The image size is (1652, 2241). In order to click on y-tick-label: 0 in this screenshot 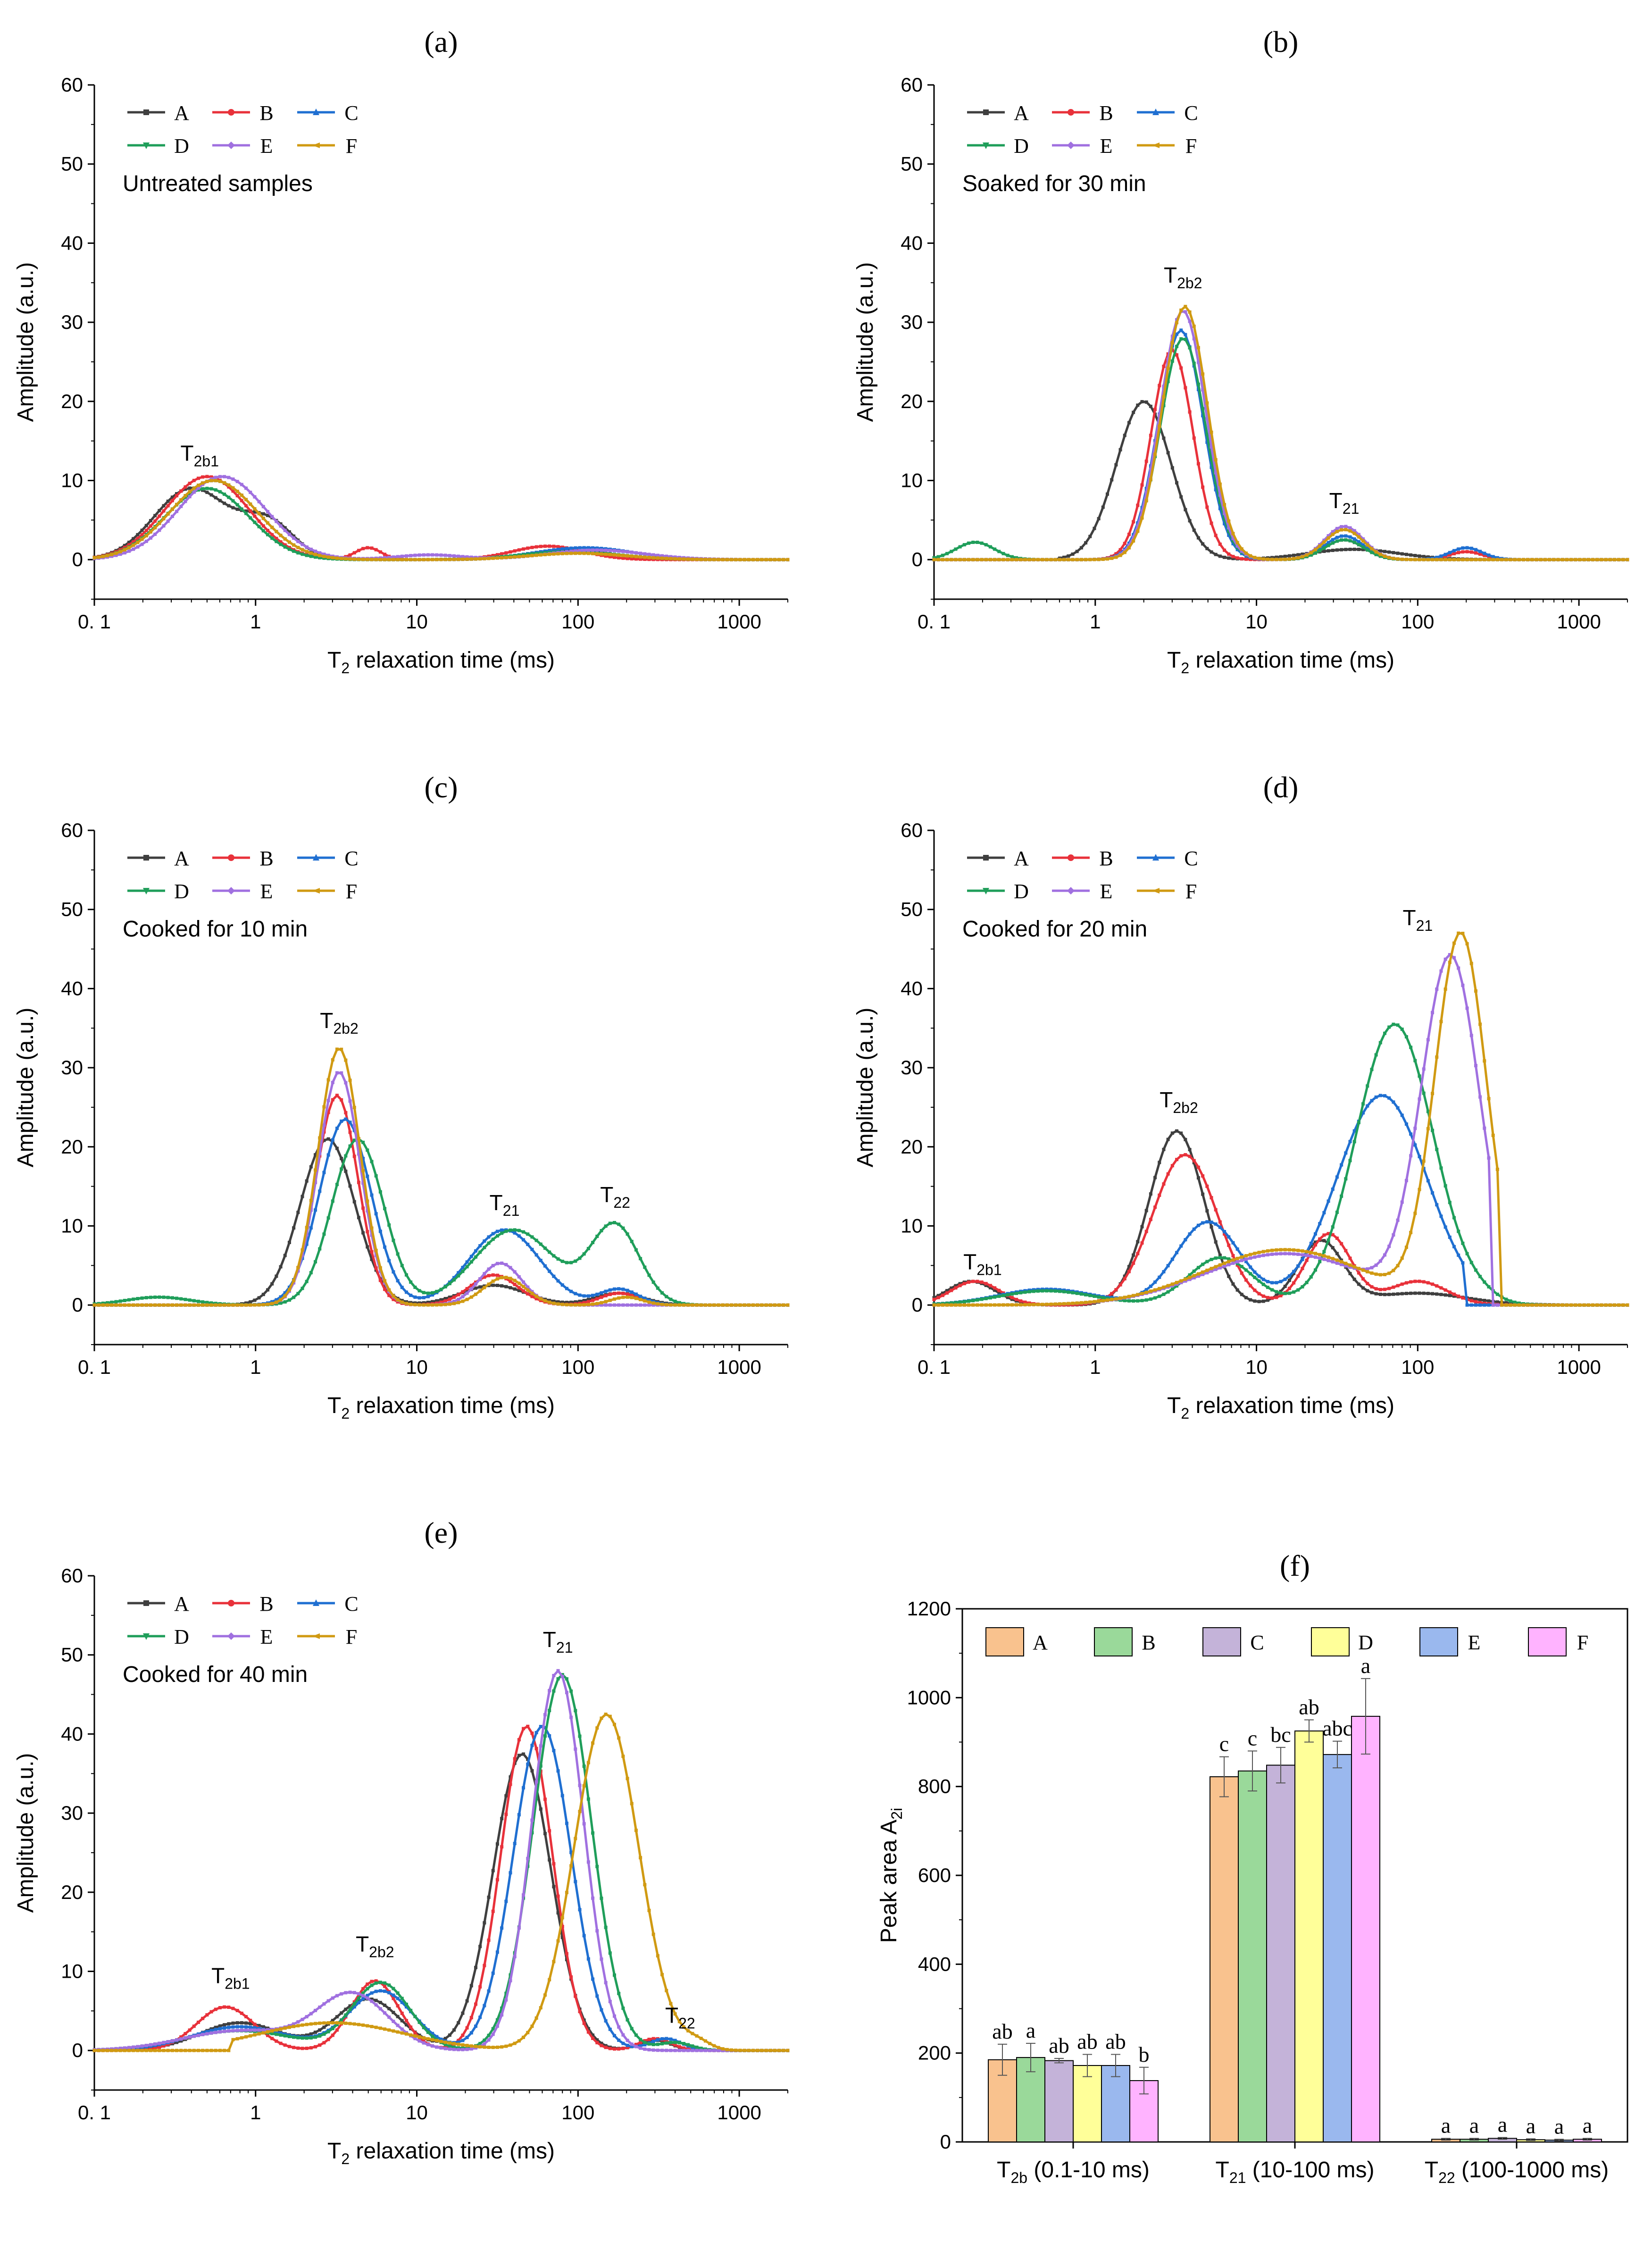, I will do `click(77, 1305)`.